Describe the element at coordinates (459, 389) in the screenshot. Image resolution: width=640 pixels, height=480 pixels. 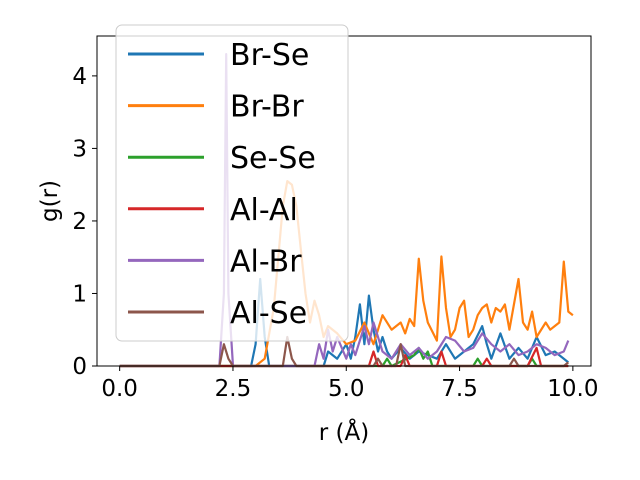
I see `x-tick-label: 7.5` at that location.